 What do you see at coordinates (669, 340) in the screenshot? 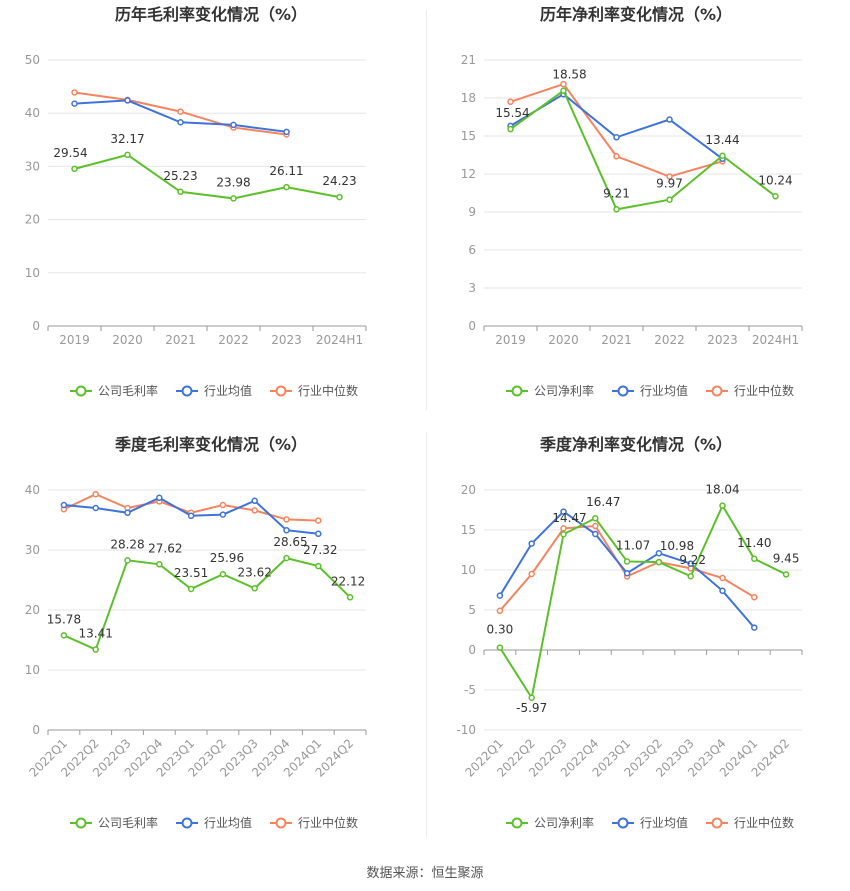
I see `x-tick-label: 2022` at bounding box center [669, 340].